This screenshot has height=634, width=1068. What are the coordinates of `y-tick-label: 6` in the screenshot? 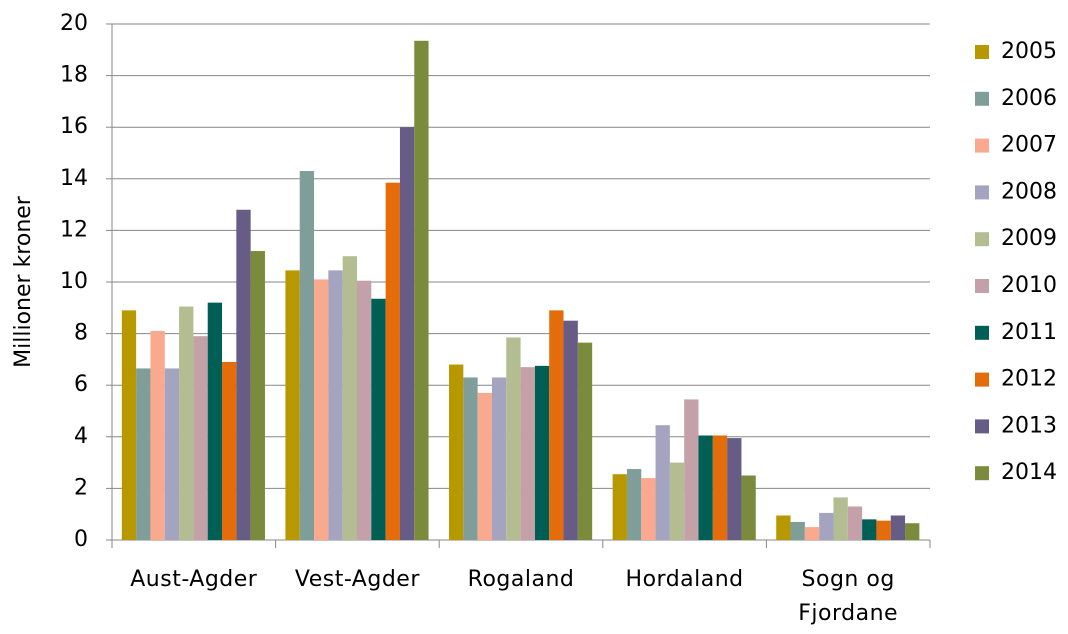 It's located at (81, 384).